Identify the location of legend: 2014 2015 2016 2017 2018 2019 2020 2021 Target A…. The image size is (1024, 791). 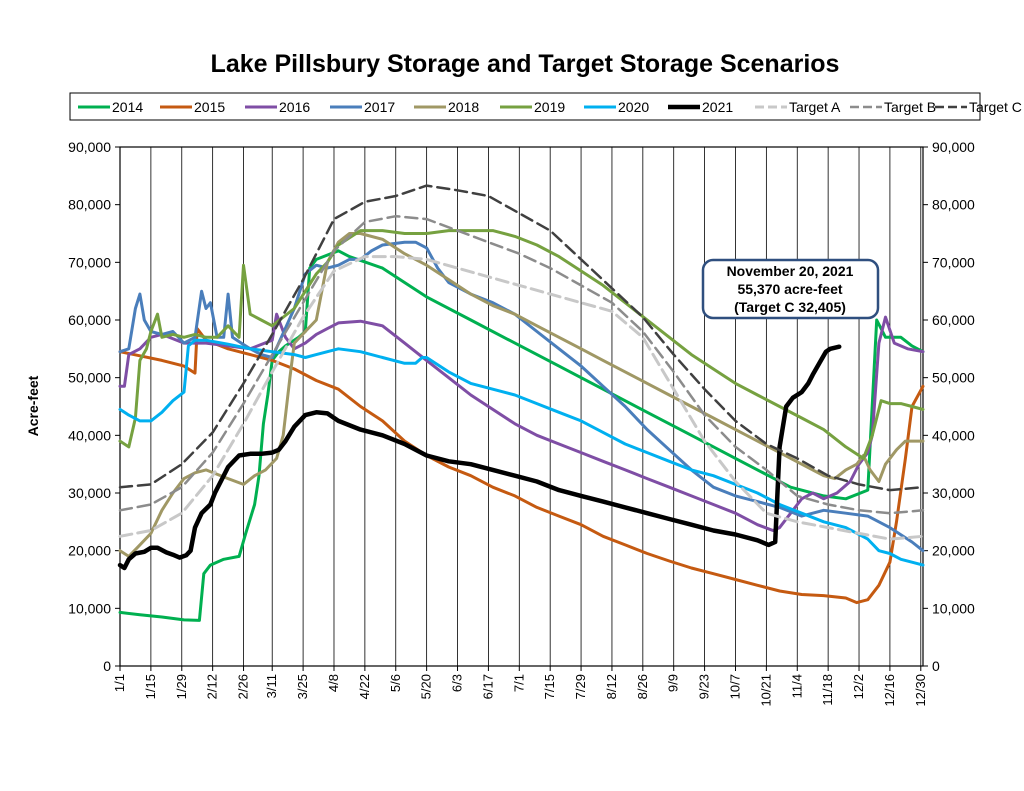
(550, 107).